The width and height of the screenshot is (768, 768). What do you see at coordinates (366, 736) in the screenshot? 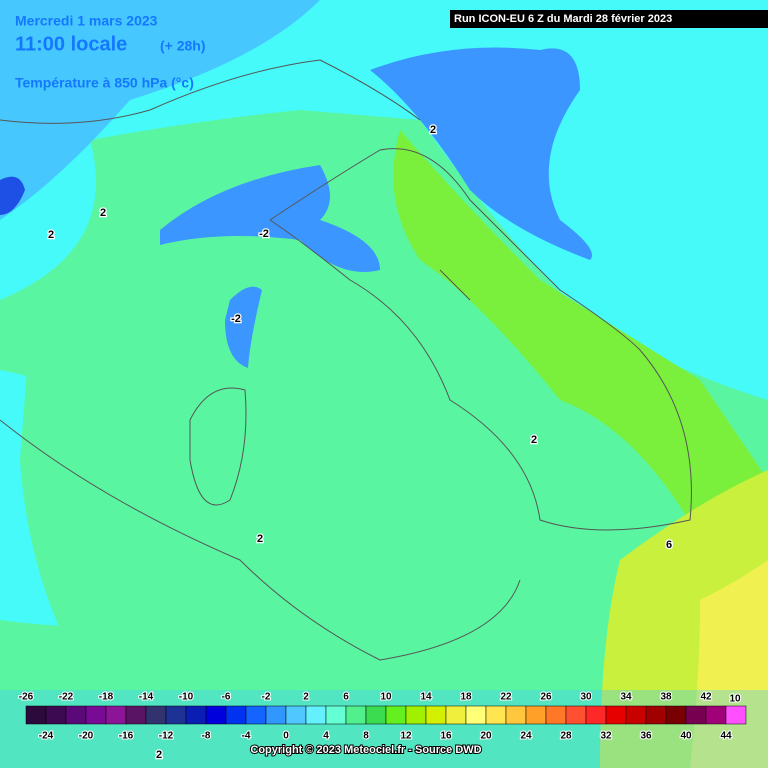
I see `legend-label: 8` at bounding box center [366, 736].